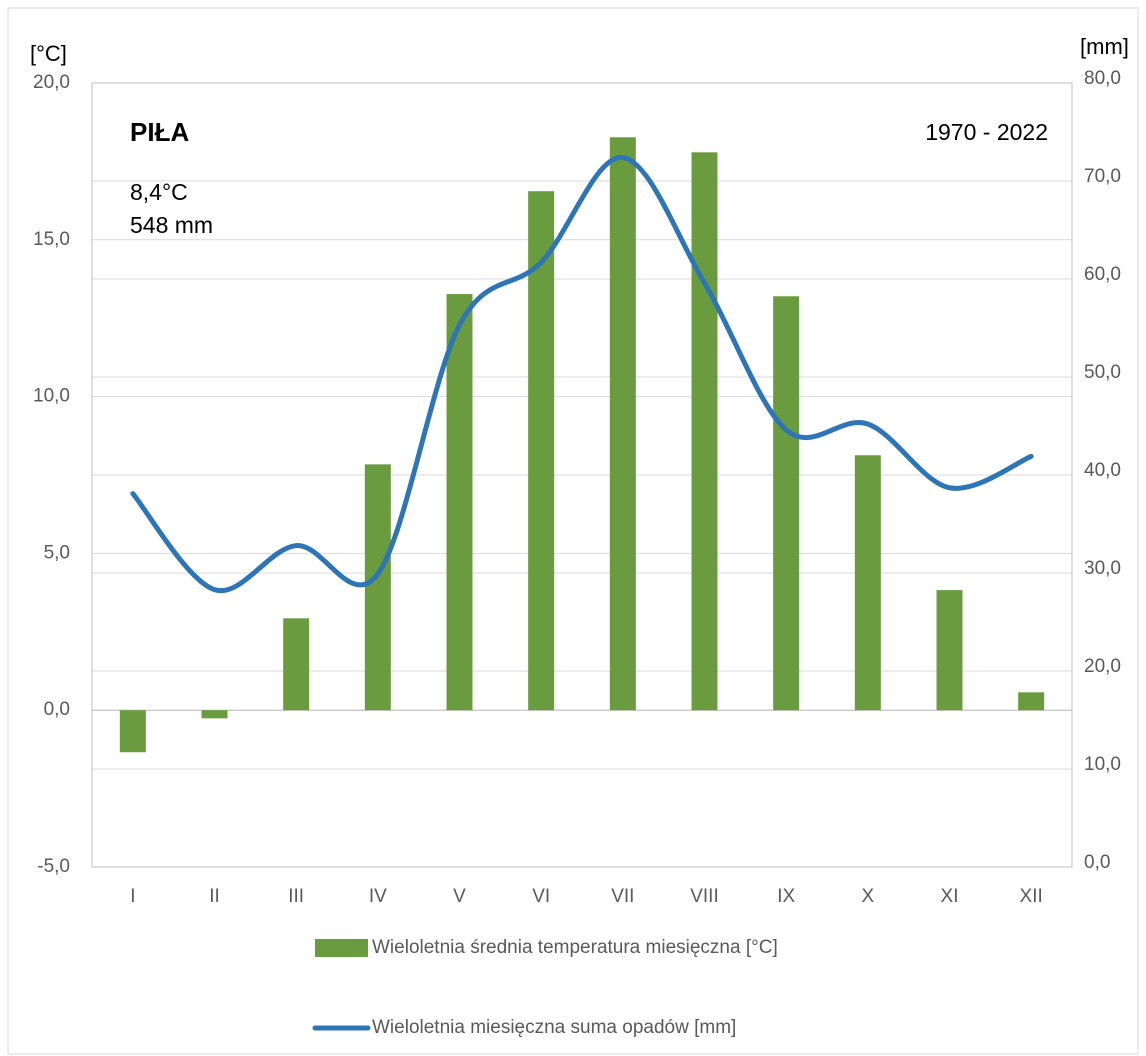 This screenshot has width=1146, height=1056. Describe the element at coordinates (1031, 896) in the screenshot. I see `x-tick-label: XII` at that location.